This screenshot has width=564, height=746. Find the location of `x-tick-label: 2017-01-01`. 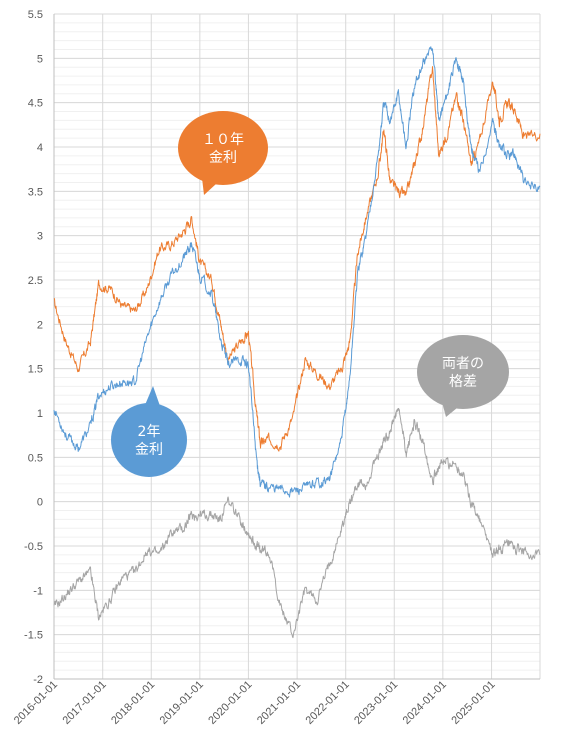

x-tick-label: 2017-01-01 is located at coordinates (85, 703).